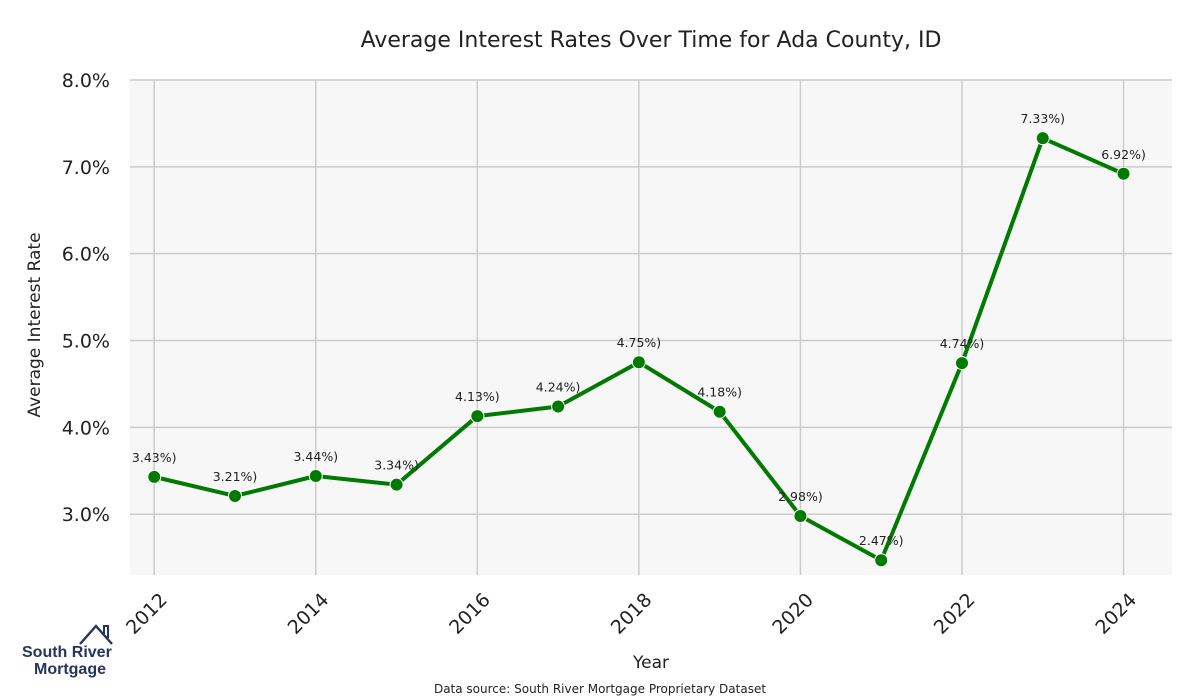  What do you see at coordinates (315, 456) in the screenshot?
I see `data-label: 3.44%)` at bounding box center [315, 456].